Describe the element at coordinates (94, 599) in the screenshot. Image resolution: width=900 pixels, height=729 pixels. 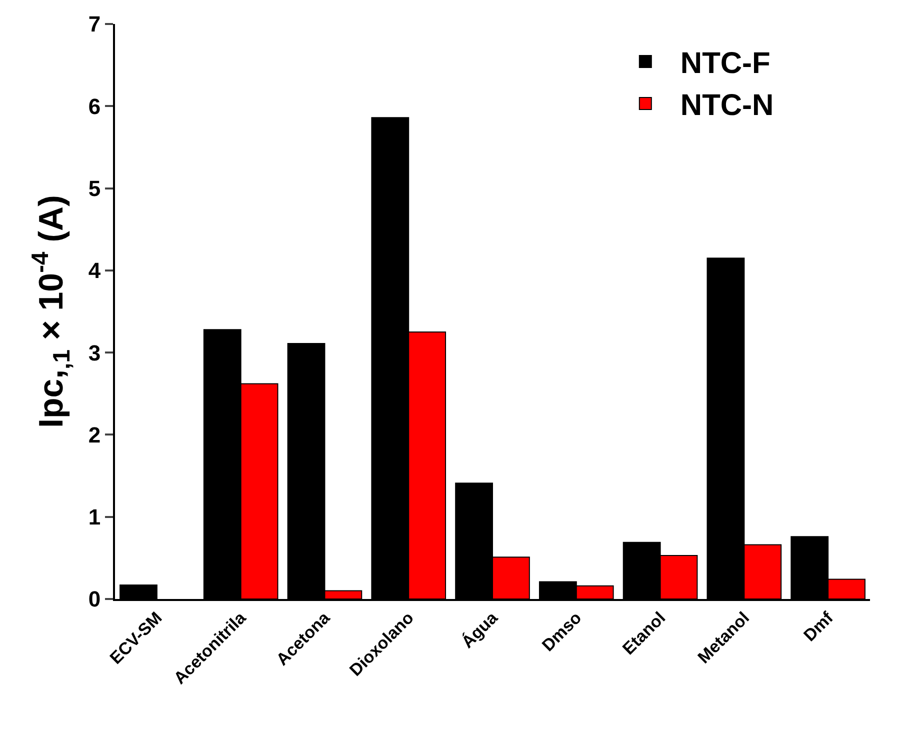
I see `y-tick-label: 0` at that location.